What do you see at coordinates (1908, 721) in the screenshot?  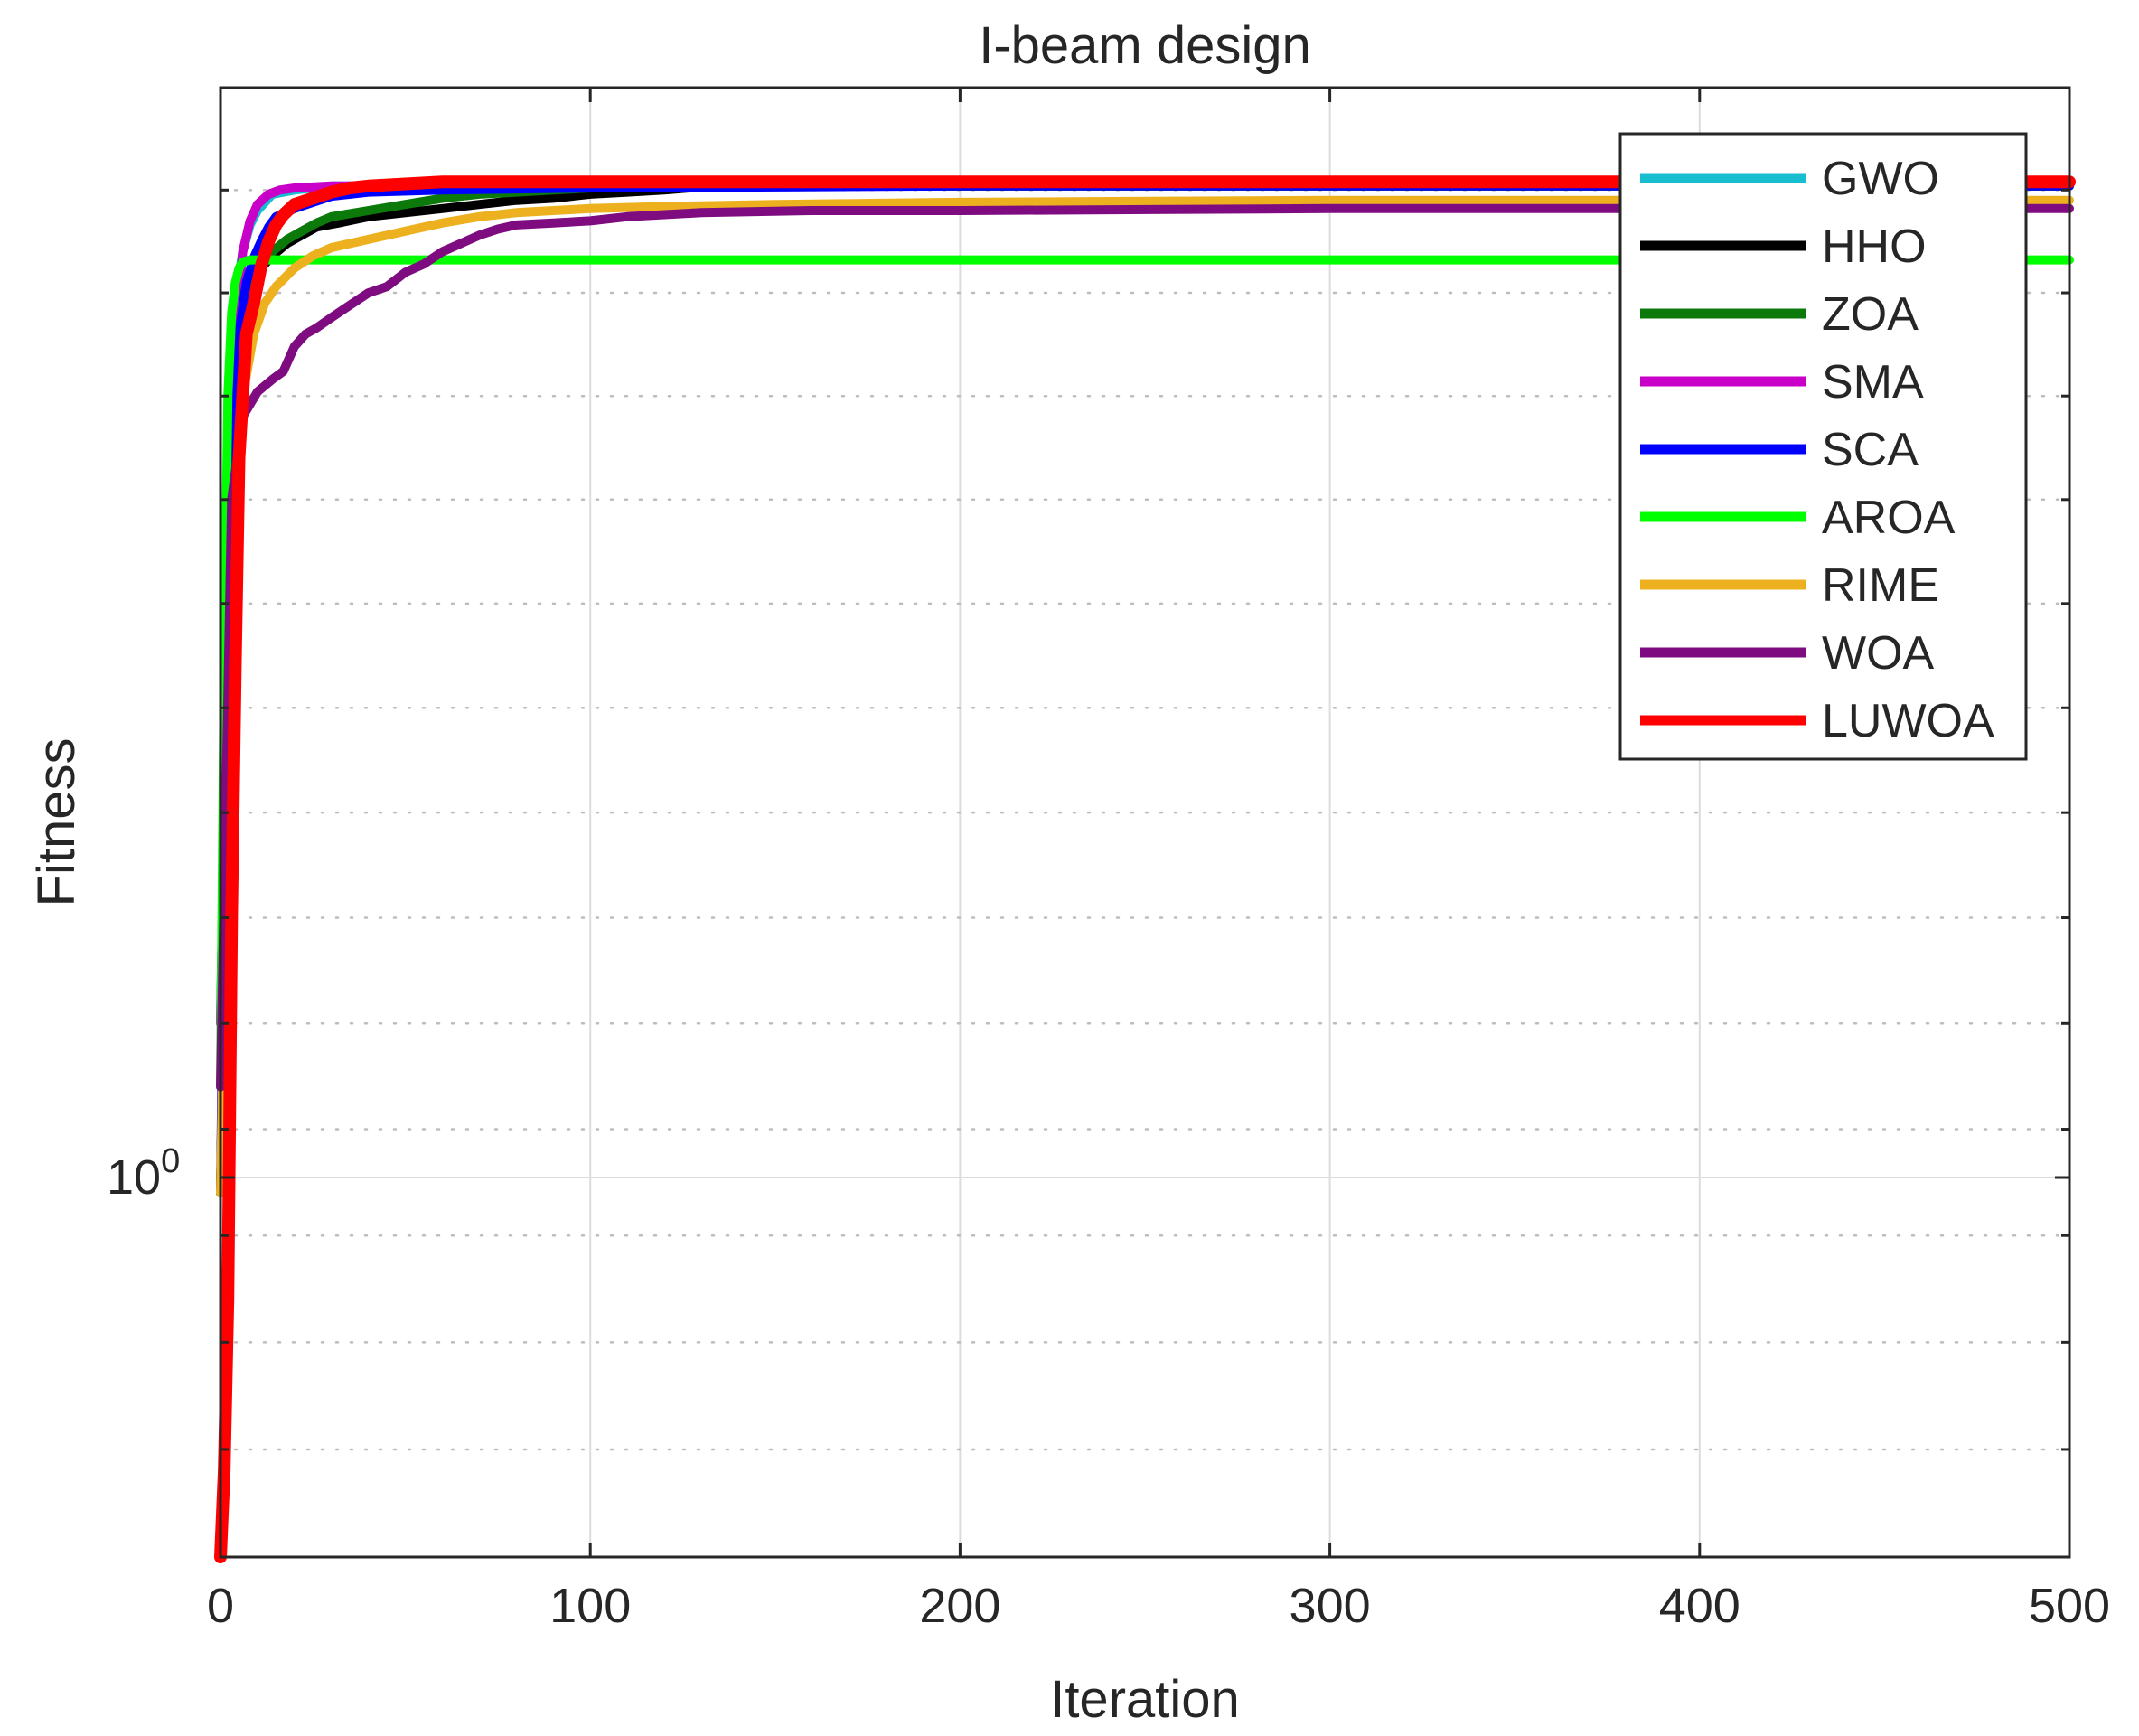 I see `legend-label-luwoa: LUWOA` at bounding box center [1908, 721].